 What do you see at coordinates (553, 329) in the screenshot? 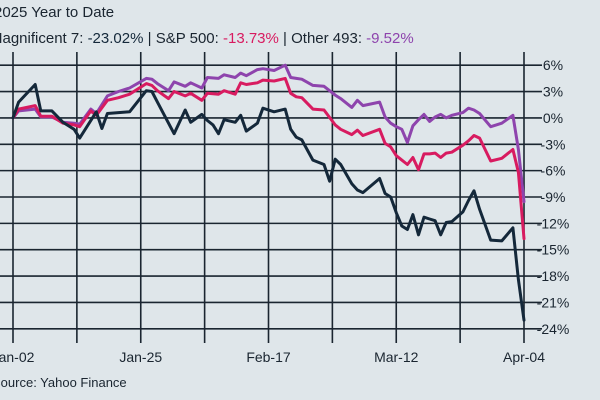
I see `y-tick-label: -24%` at bounding box center [553, 329].